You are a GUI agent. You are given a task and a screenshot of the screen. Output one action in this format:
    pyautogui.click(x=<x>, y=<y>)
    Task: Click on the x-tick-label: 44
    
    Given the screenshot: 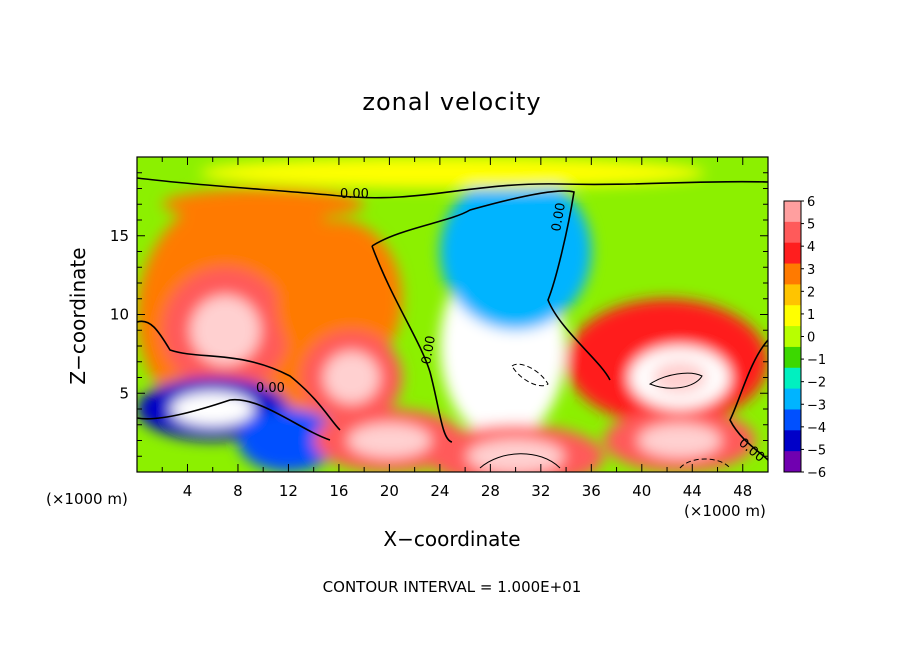 What is the action you would take?
    pyautogui.click(x=692, y=491)
    